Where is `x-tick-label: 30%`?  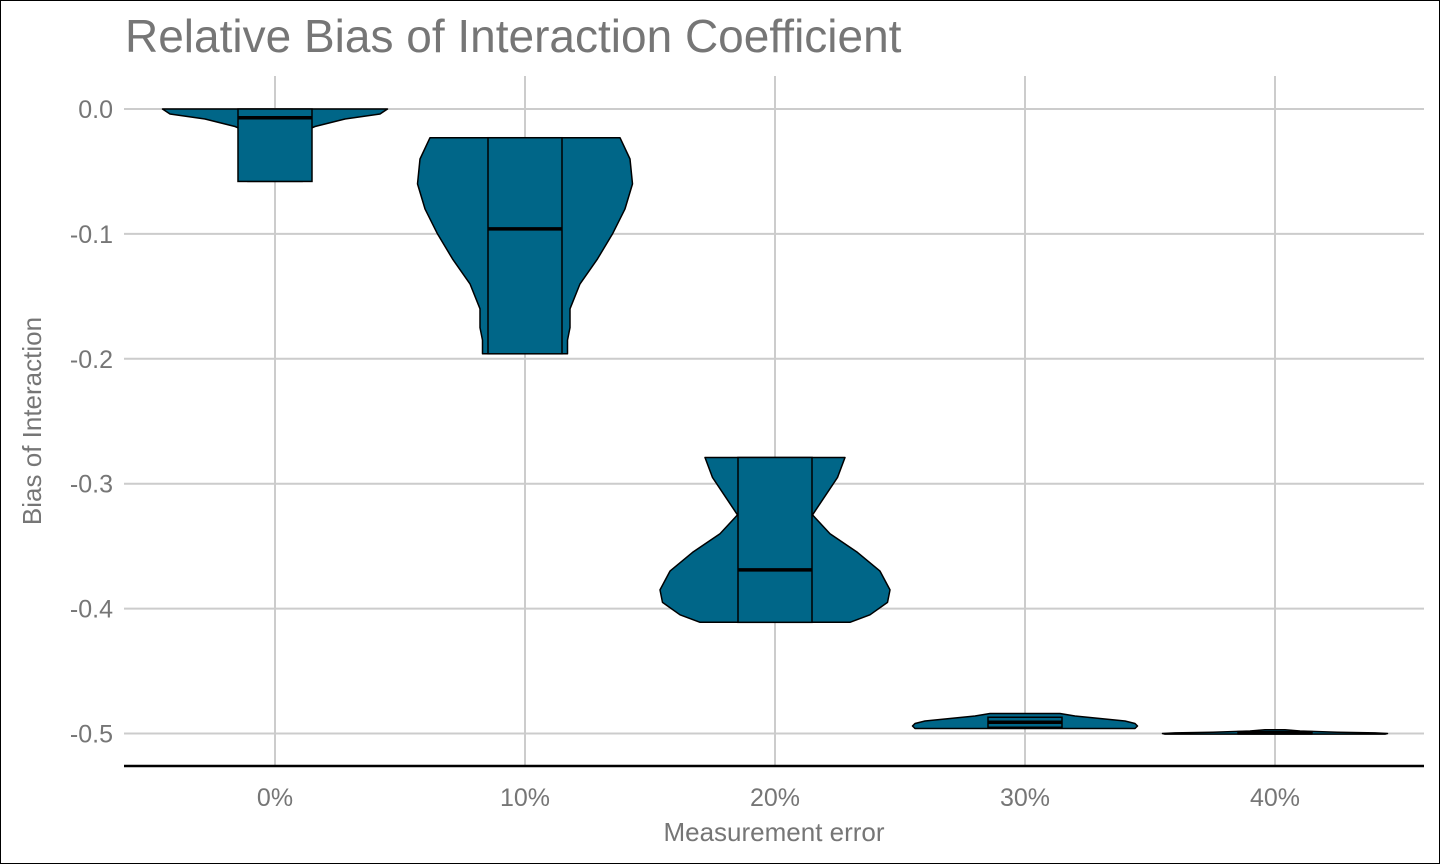 x-tick-label: 30% is located at coordinates (1025, 798).